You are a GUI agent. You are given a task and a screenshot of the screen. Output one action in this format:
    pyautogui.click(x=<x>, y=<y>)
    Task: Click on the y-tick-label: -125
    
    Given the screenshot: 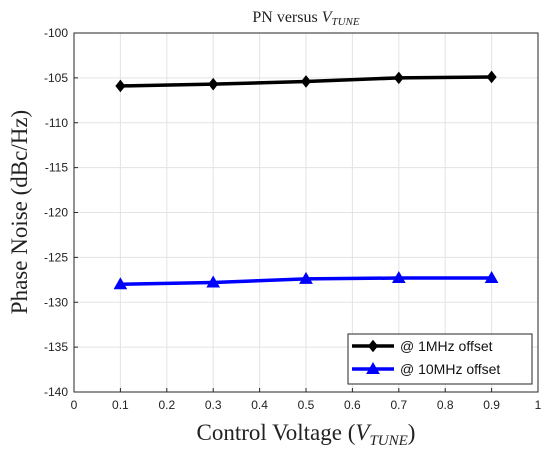 What is the action you would take?
    pyautogui.click(x=56, y=257)
    